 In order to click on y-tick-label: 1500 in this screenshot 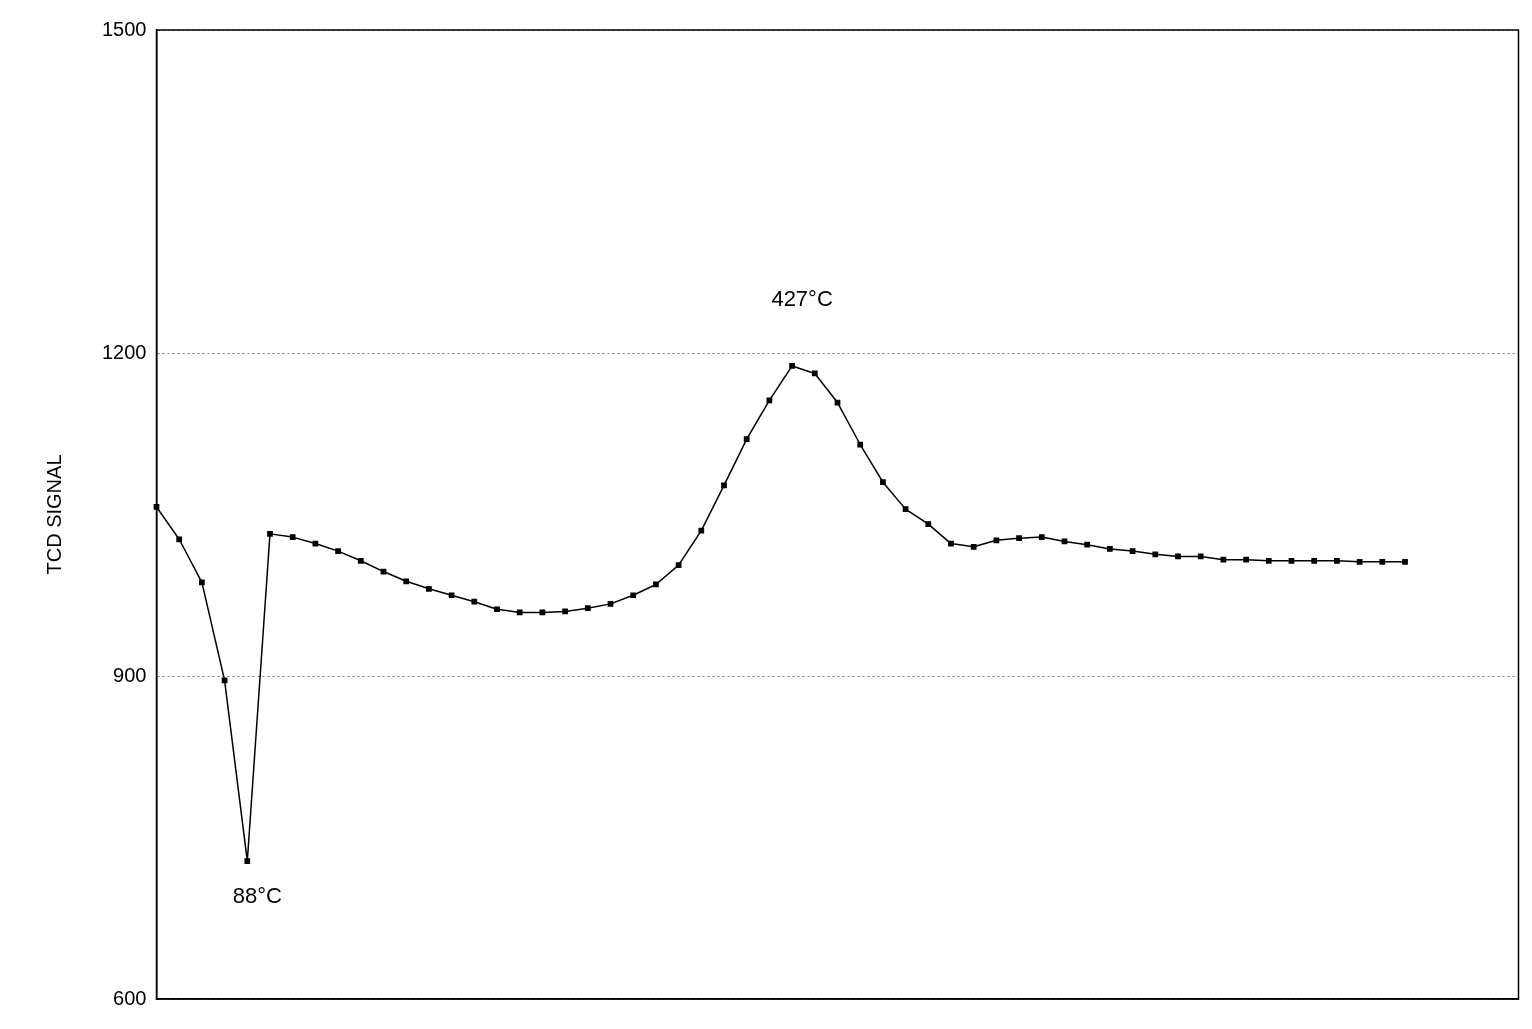, I will do `click(124, 28)`.